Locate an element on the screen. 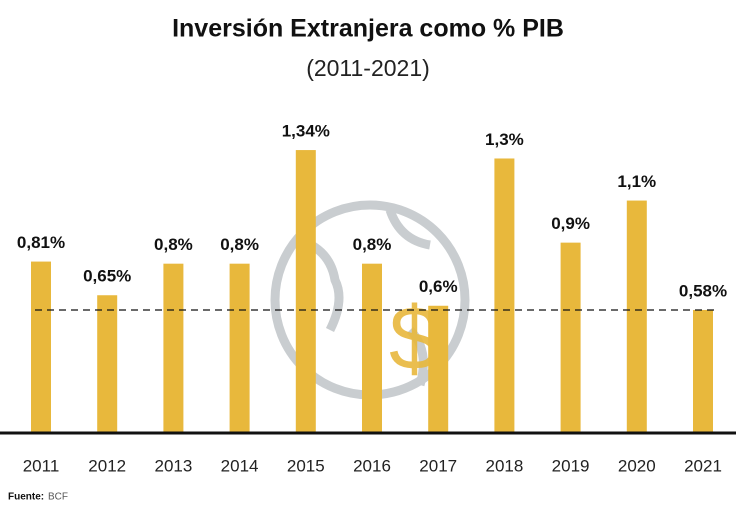 The height and width of the screenshot is (507, 736). value-label: 1,34% is located at coordinates (306, 131).